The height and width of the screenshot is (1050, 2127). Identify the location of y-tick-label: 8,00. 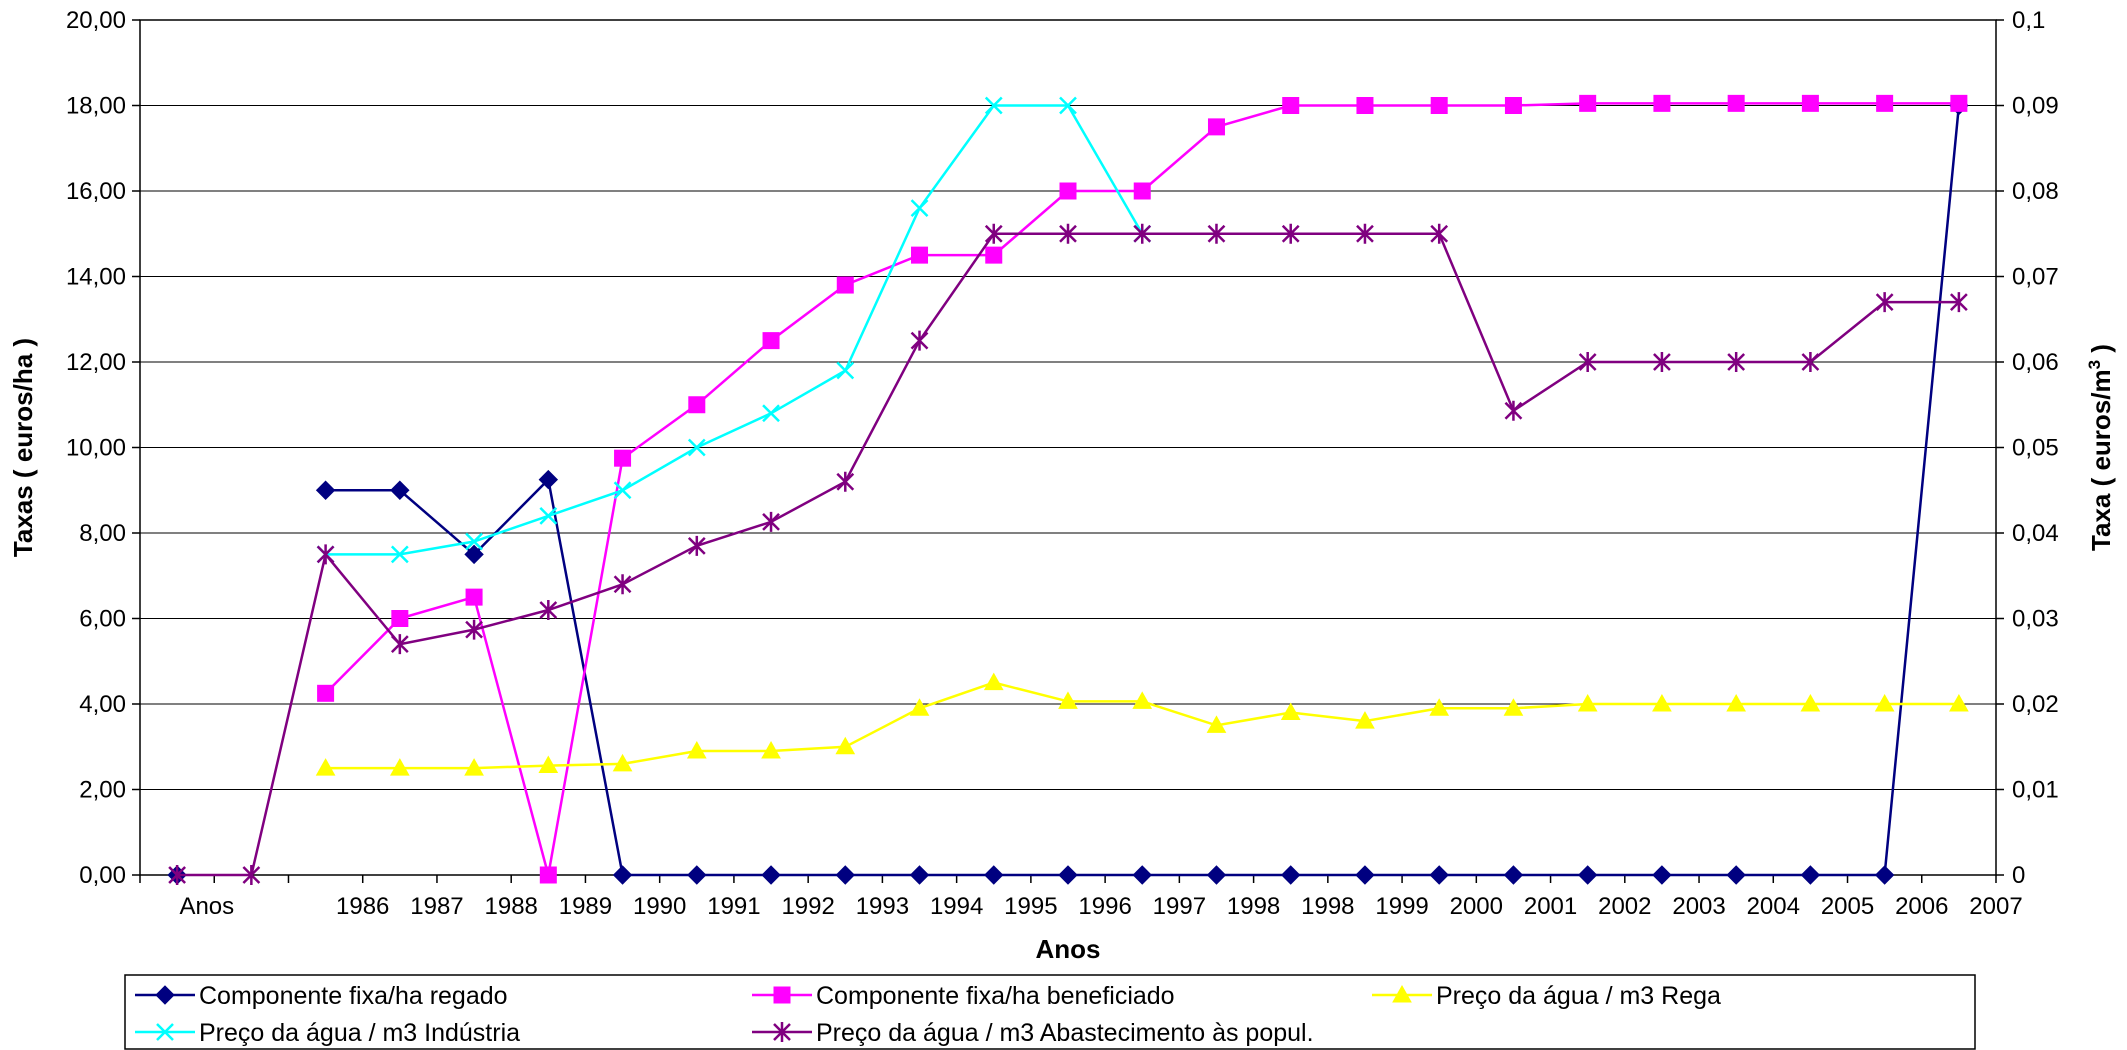
(102, 533).